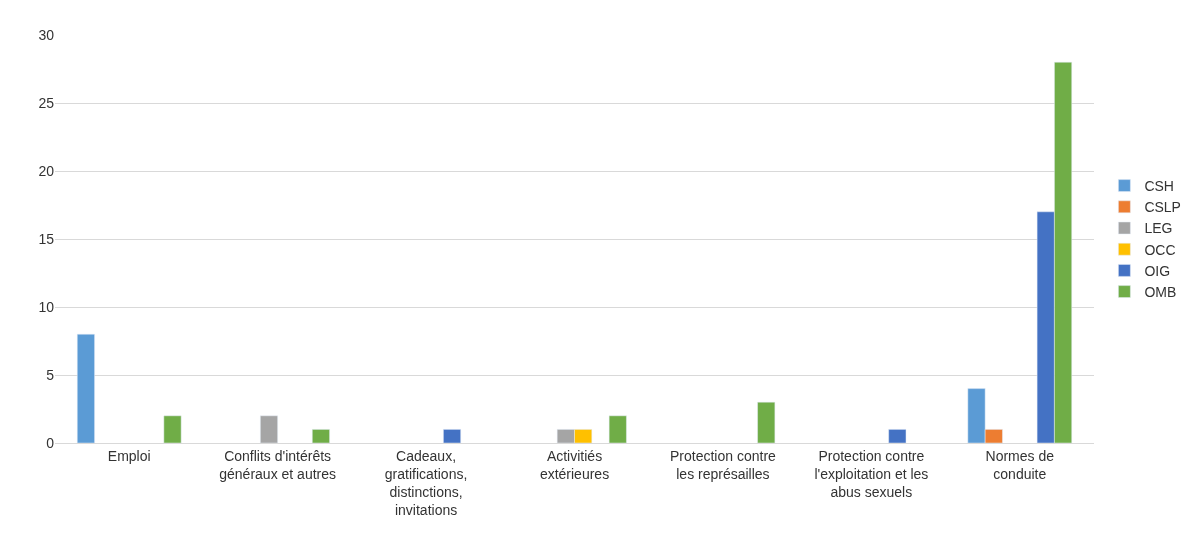 Image resolution: width=1204 pixels, height=558 pixels. What do you see at coordinates (50, 442) in the screenshot?
I see `y-tick-label: 0` at bounding box center [50, 442].